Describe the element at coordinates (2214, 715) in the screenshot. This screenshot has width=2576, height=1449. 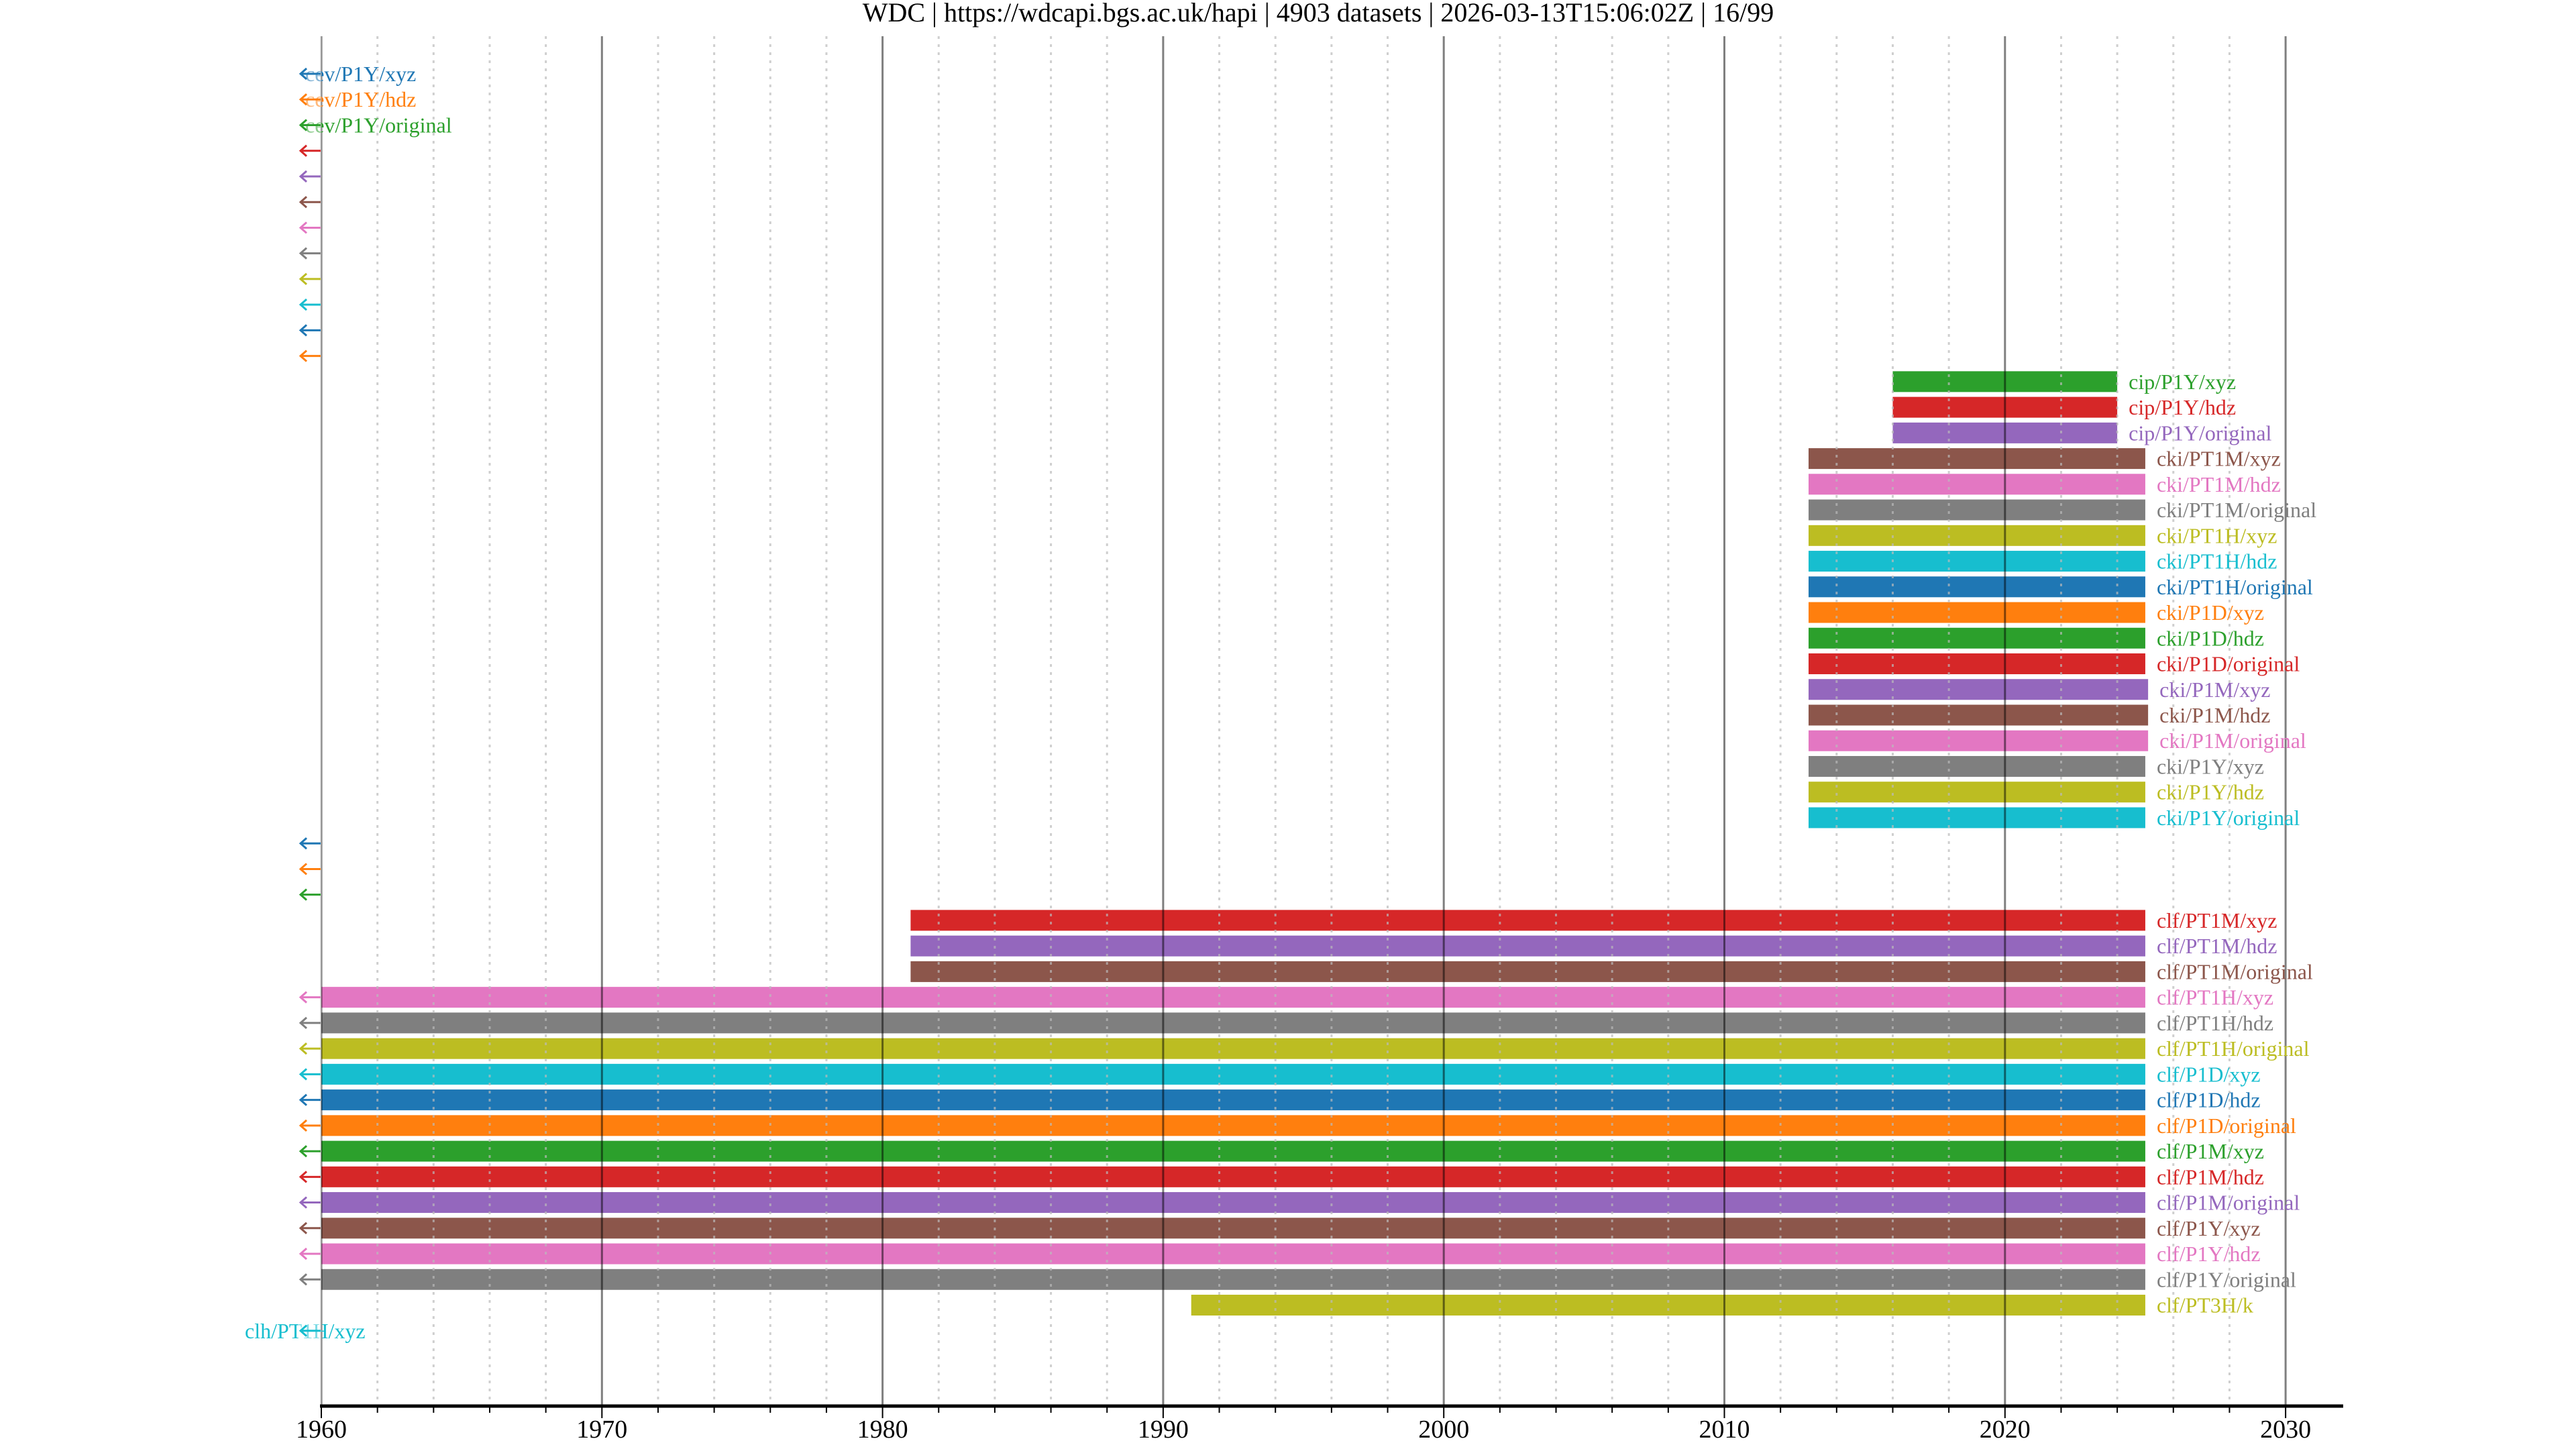
I see `dataset-label: cki/P1M/hdz` at that location.